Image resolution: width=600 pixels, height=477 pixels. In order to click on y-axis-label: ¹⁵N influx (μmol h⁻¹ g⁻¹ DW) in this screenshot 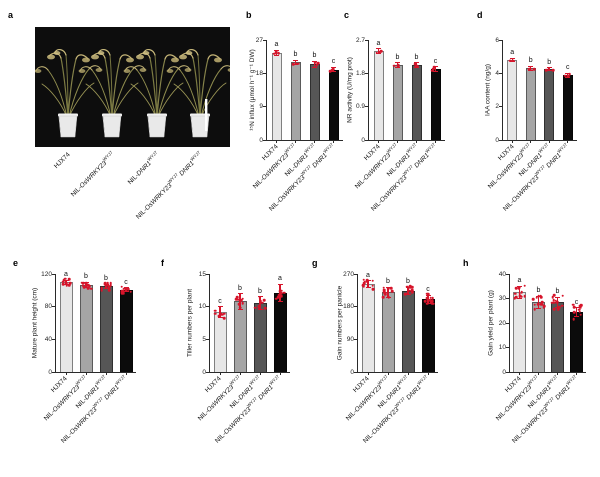, I will do `click(252, 90)`.